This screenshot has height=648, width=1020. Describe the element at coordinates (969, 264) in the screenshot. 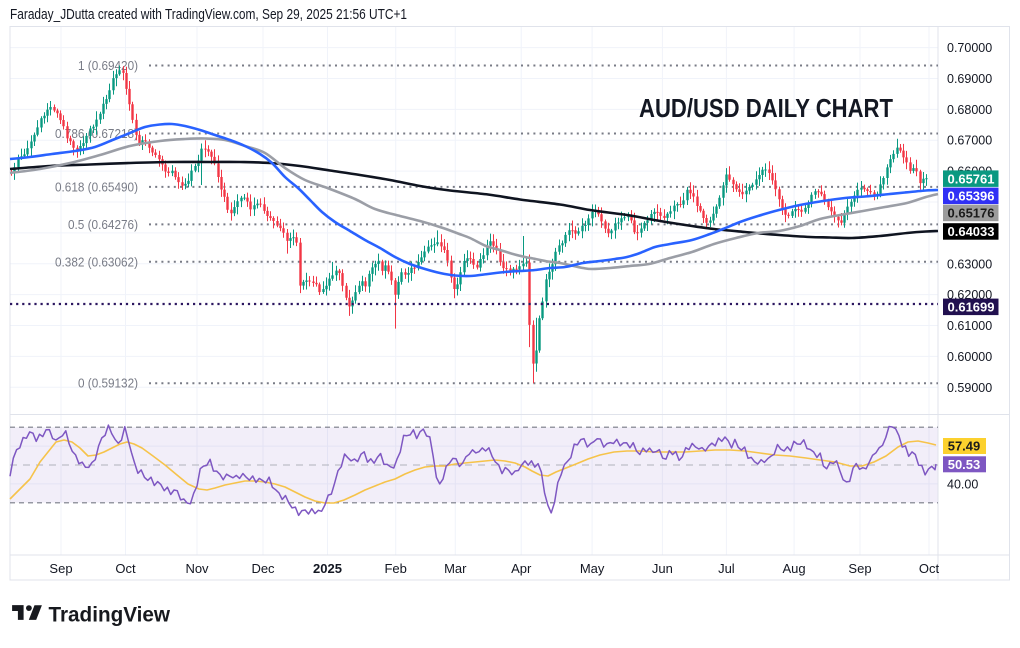

I see `svg-text: 0.63000` at that location.